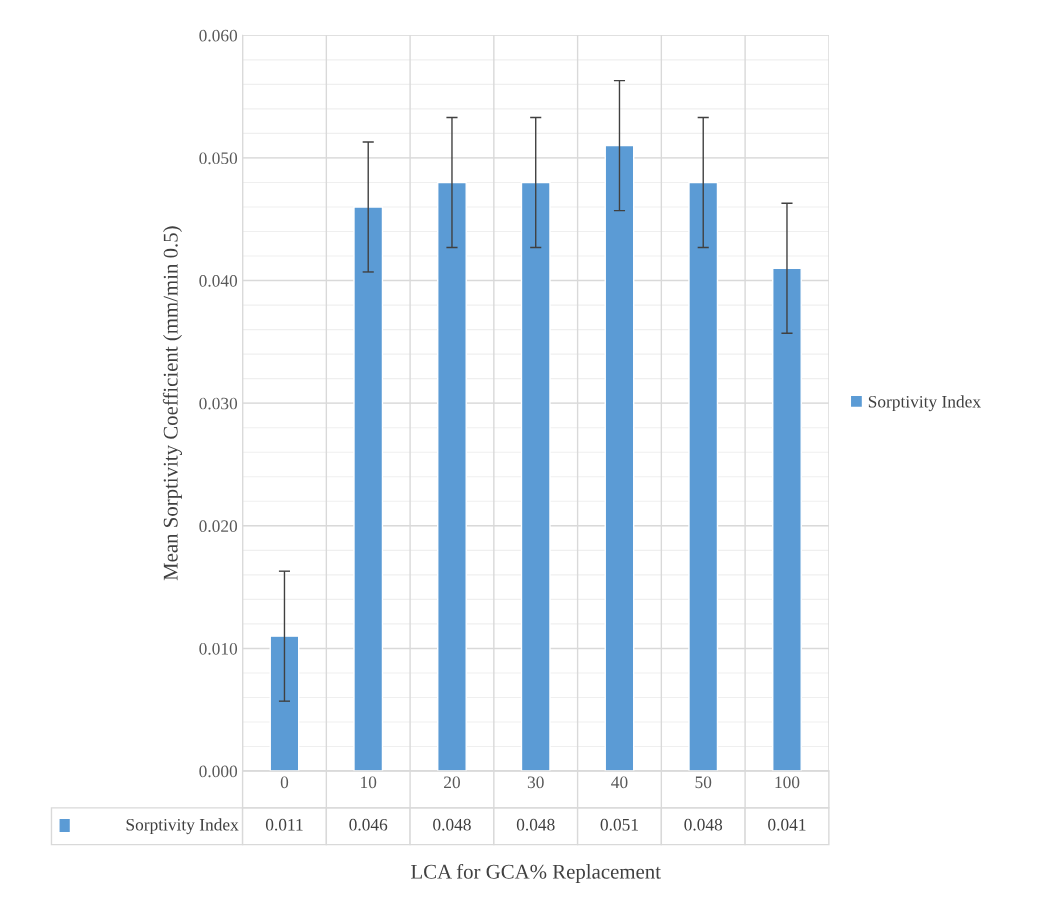  Describe the element at coordinates (218, 281) in the screenshot. I see `y-tick-label: 0.040` at that location.